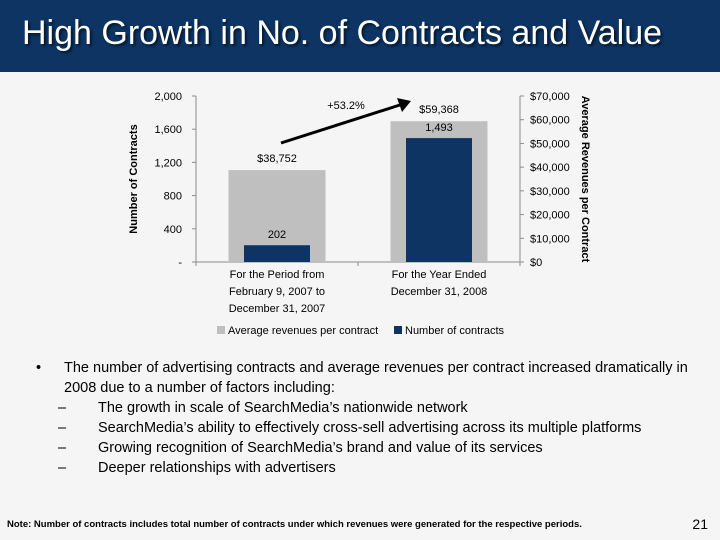 The height and width of the screenshot is (540, 720). Describe the element at coordinates (277, 159) in the screenshot. I see `data-label-avg-revenue: $38,752` at that location.